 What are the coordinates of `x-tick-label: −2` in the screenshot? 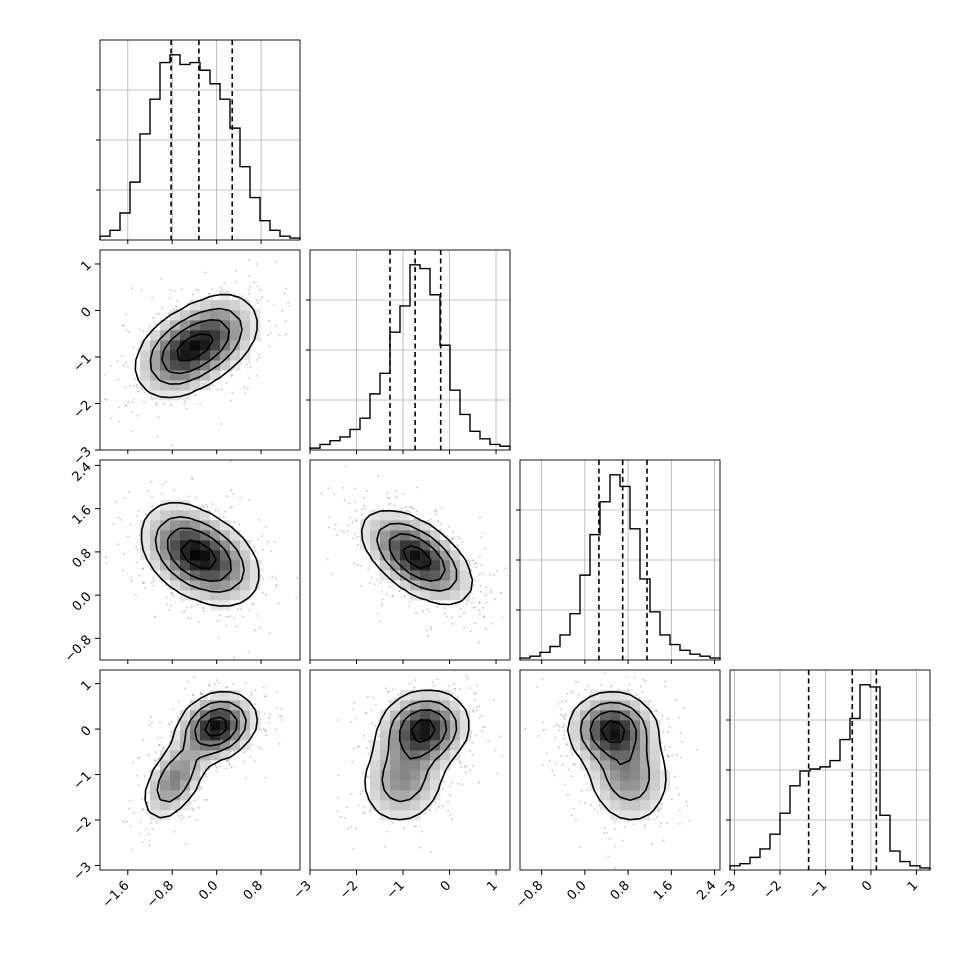 It's located at (773, 890).